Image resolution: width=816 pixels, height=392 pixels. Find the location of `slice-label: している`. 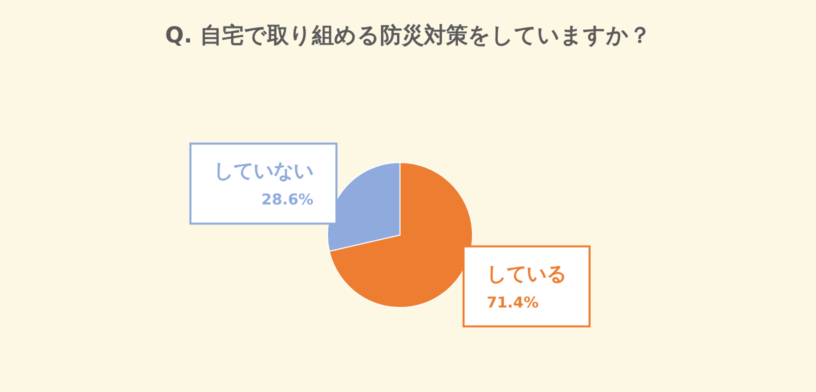

slice-label: している is located at coordinates (526, 273).